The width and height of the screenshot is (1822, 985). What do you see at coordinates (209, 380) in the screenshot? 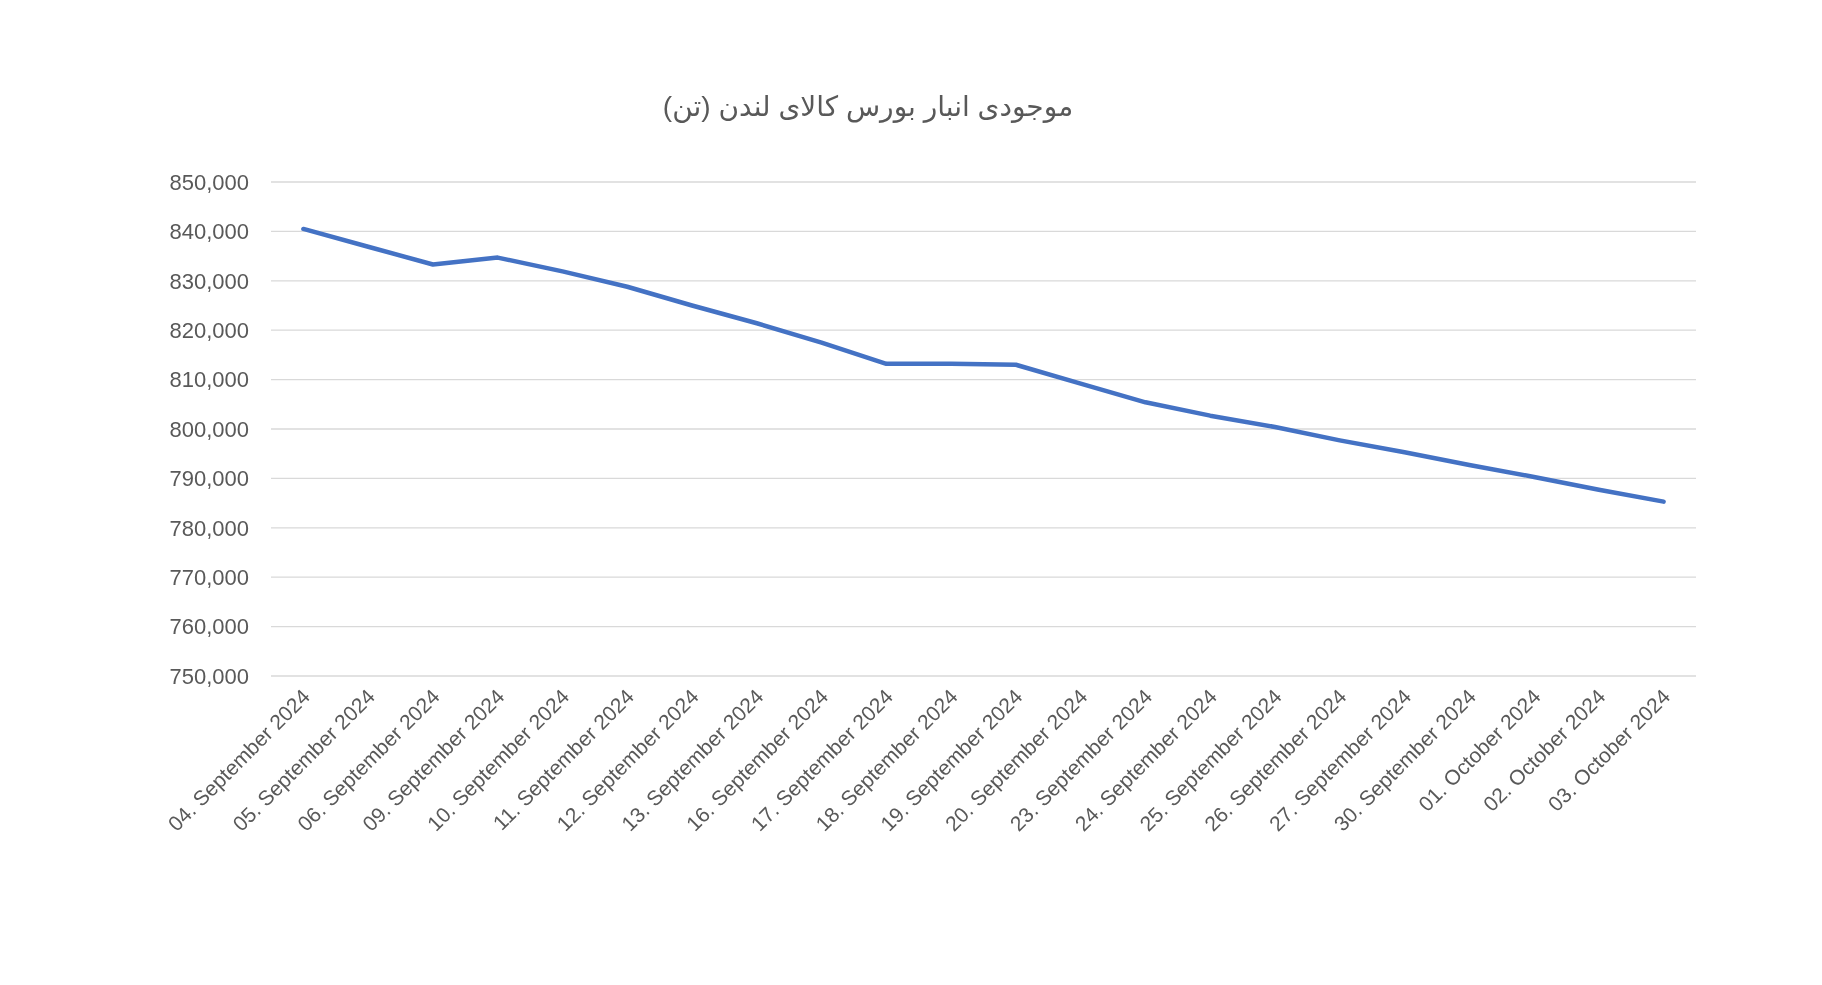
I see `y-tick-label: 810,000` at bounding box center [209, 380].